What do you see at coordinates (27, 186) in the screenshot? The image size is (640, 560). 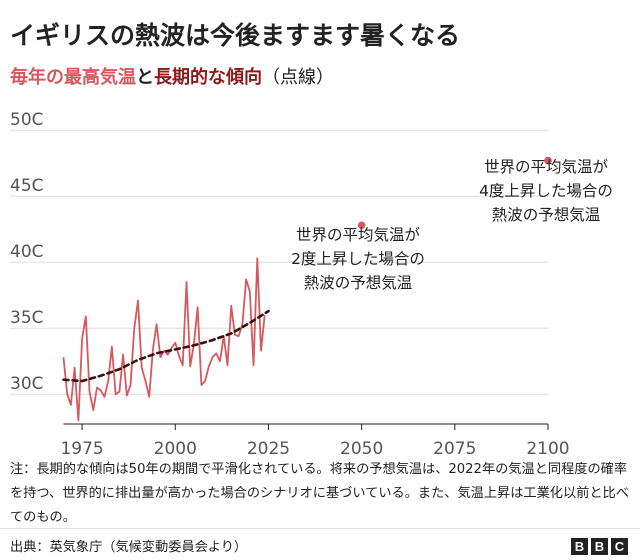 I see `y-tick-label: 45C` at bounding box center [27, 186].